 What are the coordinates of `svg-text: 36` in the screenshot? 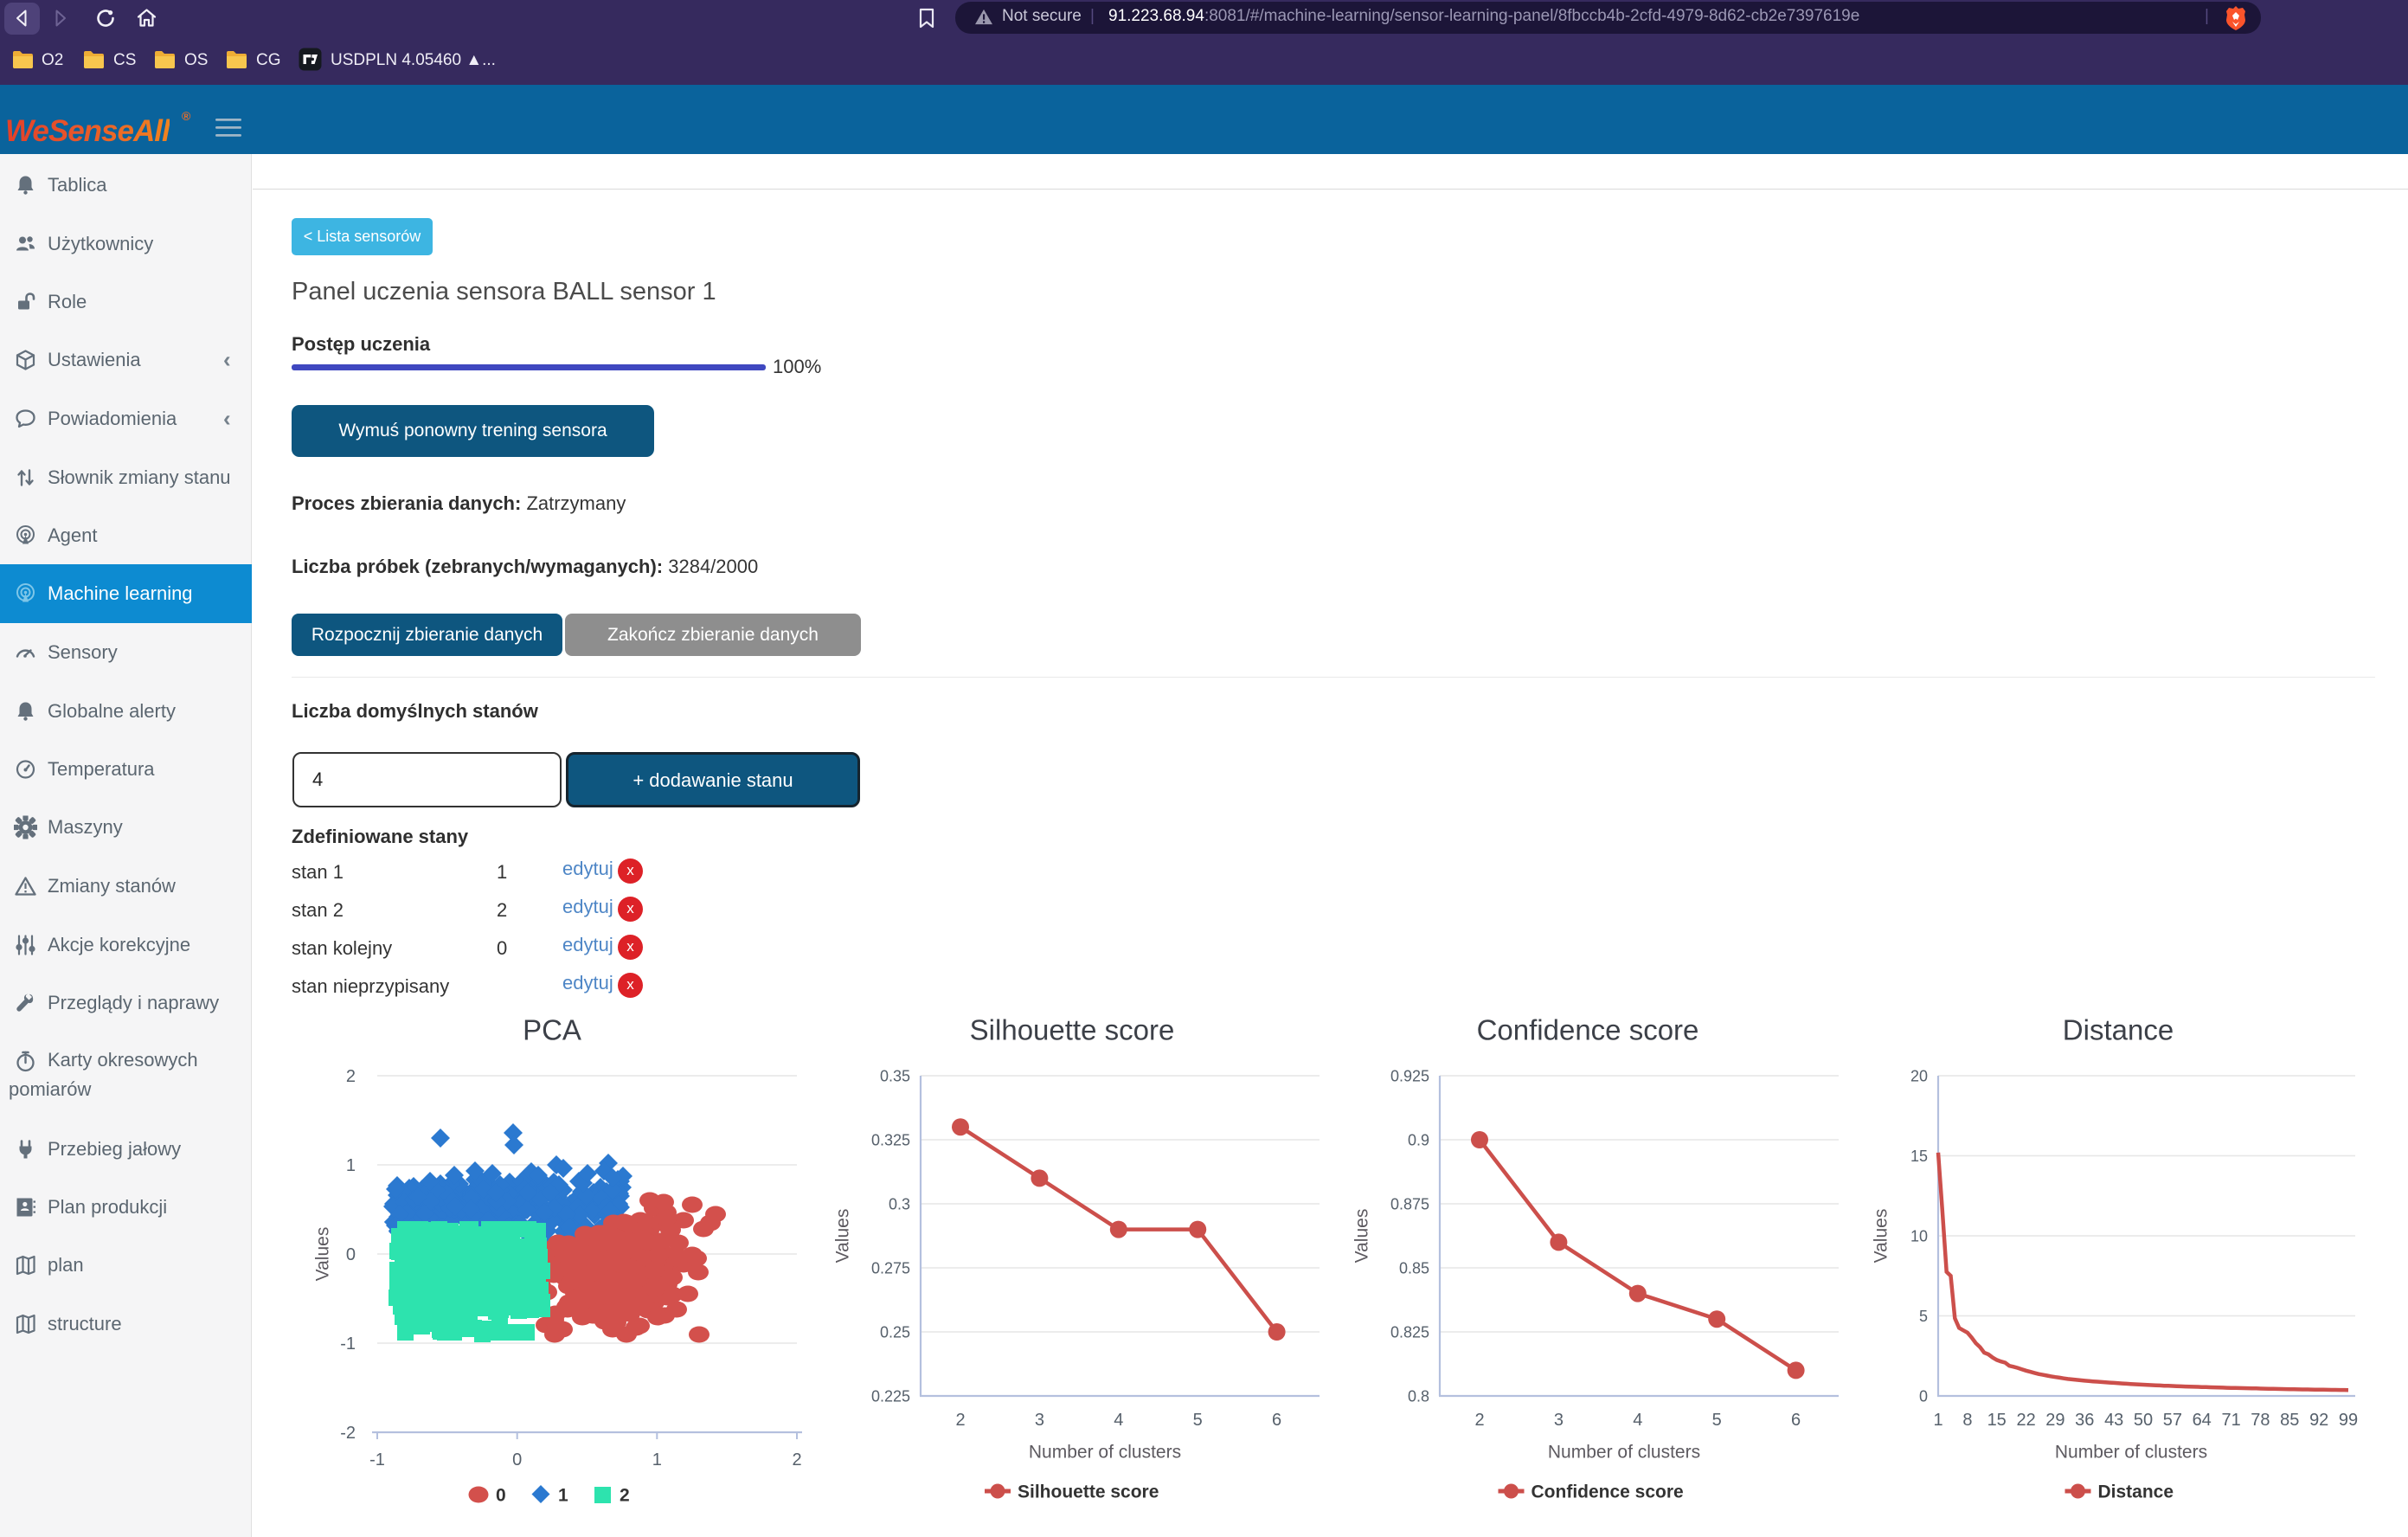 It's located at (2084, 1420).